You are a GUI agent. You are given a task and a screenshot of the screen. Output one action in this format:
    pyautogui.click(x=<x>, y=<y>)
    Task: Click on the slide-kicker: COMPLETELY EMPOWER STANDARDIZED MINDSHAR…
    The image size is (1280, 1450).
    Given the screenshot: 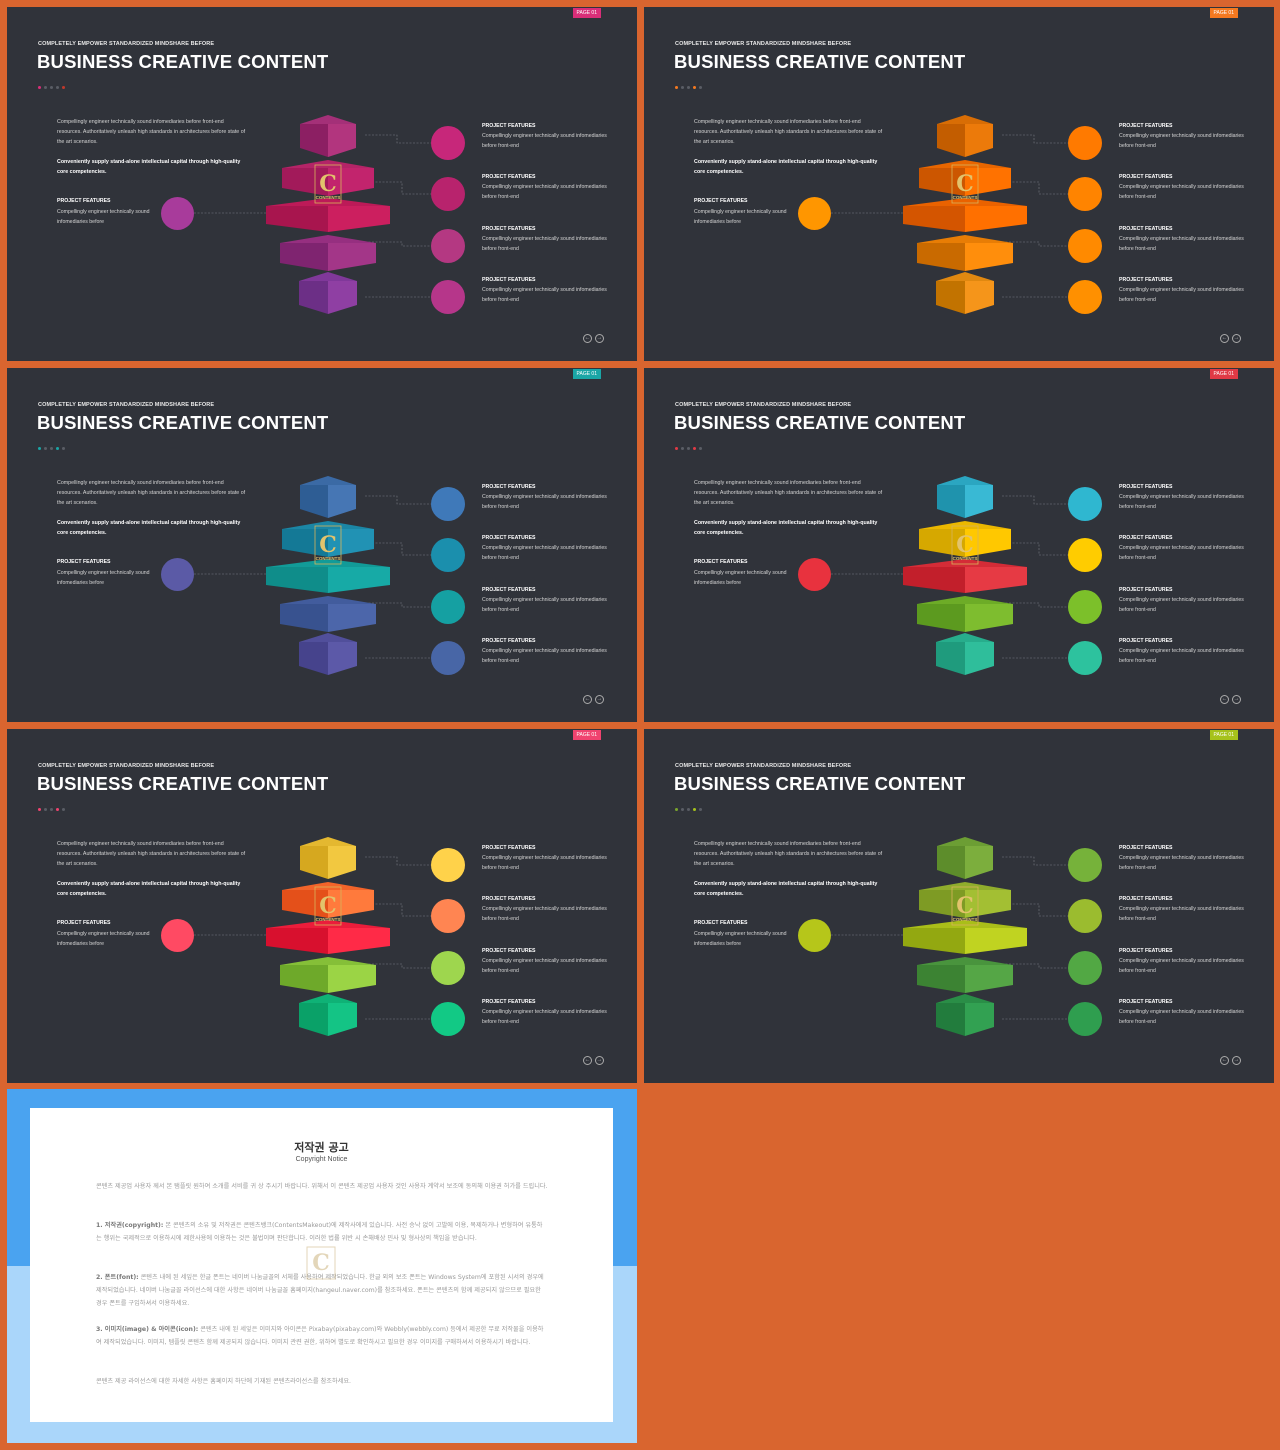 What is the action you would take?
    pyautogui.click(x=126, y=405)
    